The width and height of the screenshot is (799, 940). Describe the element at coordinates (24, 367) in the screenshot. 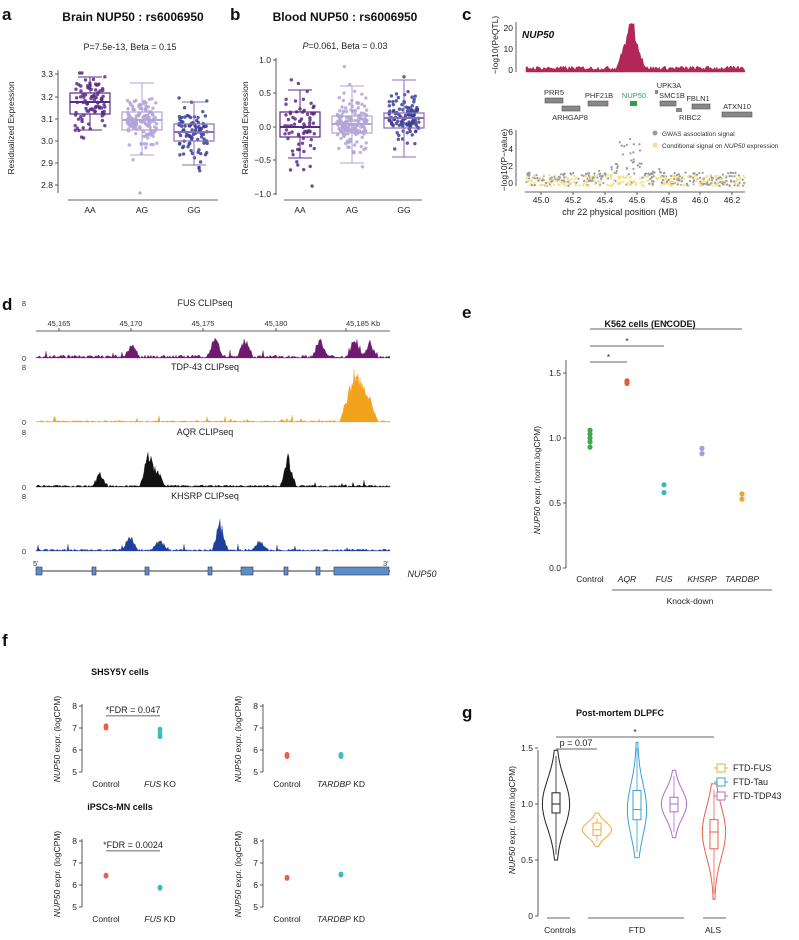

I see `panel-d-track-max: 8` at that location.